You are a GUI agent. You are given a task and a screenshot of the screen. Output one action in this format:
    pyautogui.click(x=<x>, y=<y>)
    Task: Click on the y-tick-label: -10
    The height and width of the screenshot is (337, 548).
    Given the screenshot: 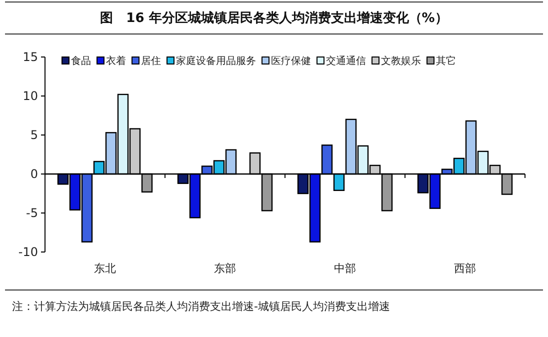 What is the action you would take?
    pyautogui.click(x=28, y=252)
    